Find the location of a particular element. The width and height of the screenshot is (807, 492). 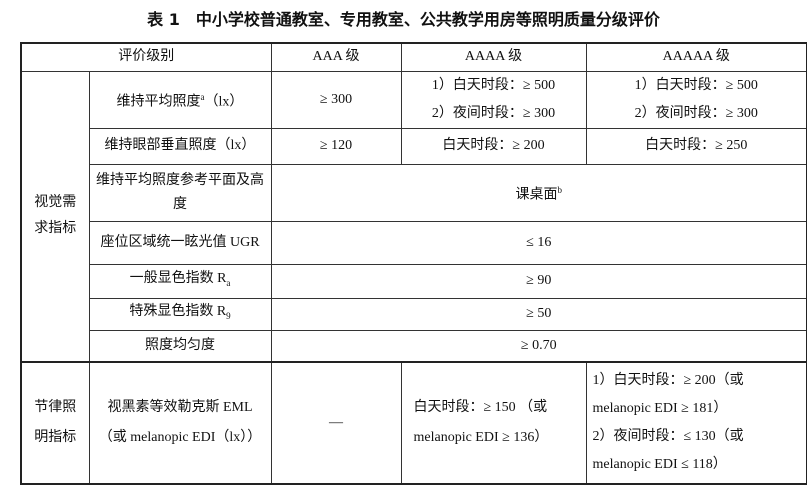

group-circadian: 节律照明指标 is located at coordinates (55, 423).